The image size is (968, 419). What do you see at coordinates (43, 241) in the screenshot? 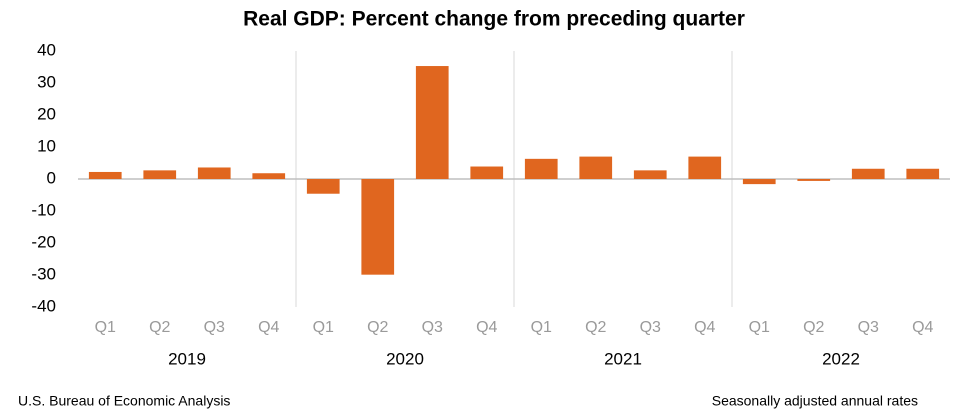
I see `y-tick-label: -20` at bounding box center [43, 241].